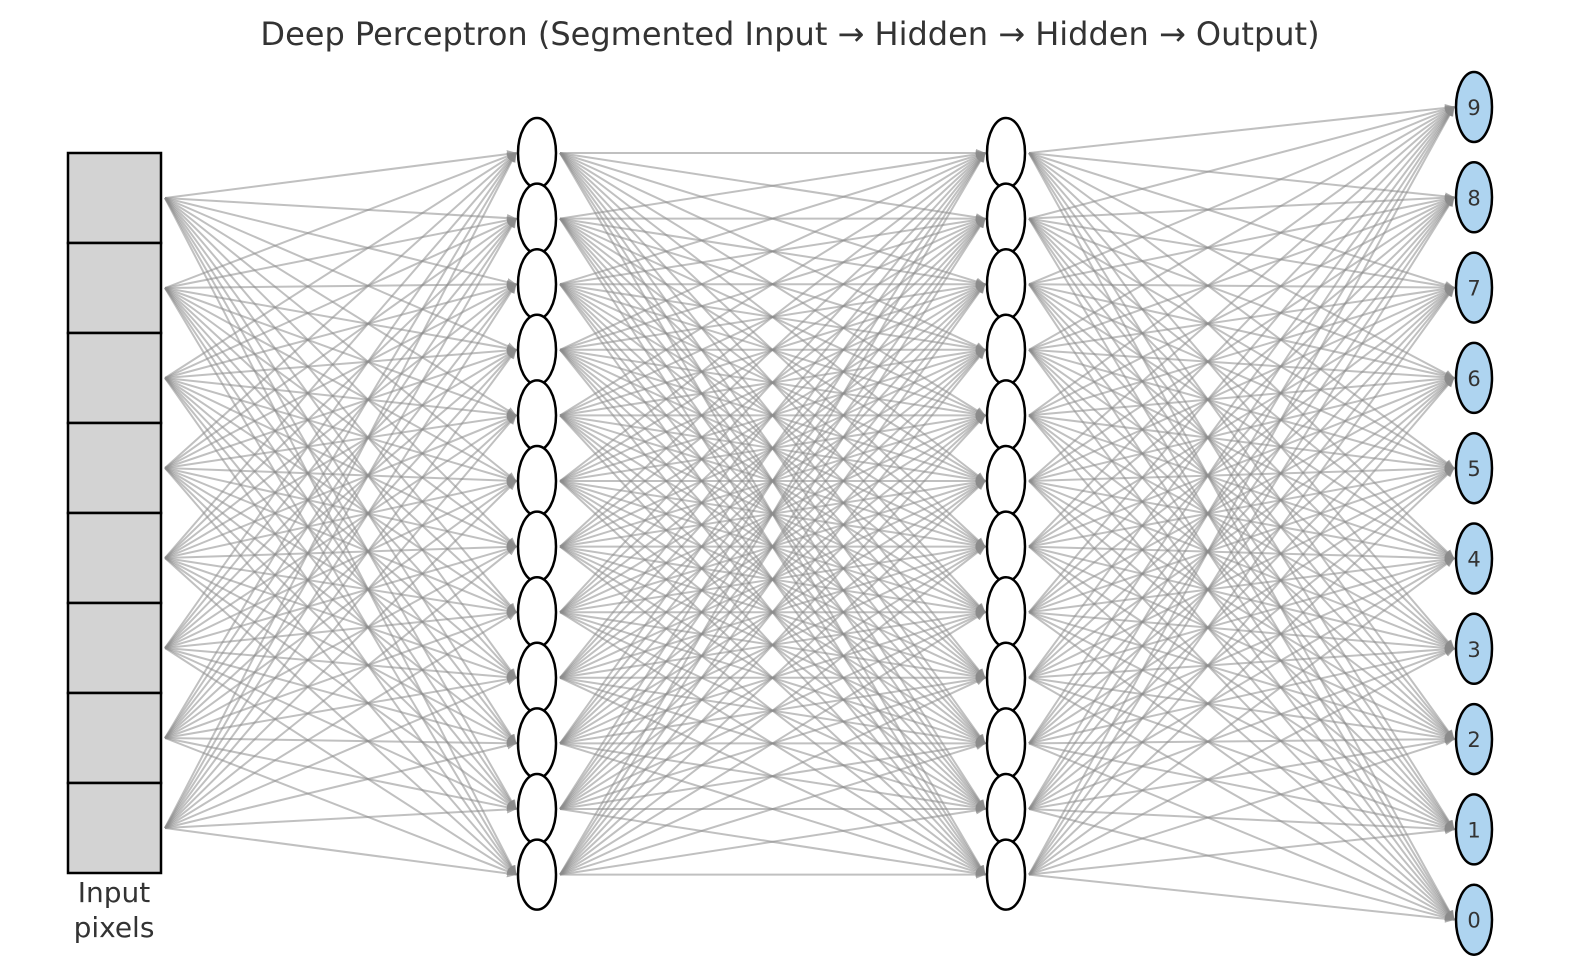 The height and width of the screenshot is (980, 1580). I want to click on input-label-line2: pixels, so click(114, 927).